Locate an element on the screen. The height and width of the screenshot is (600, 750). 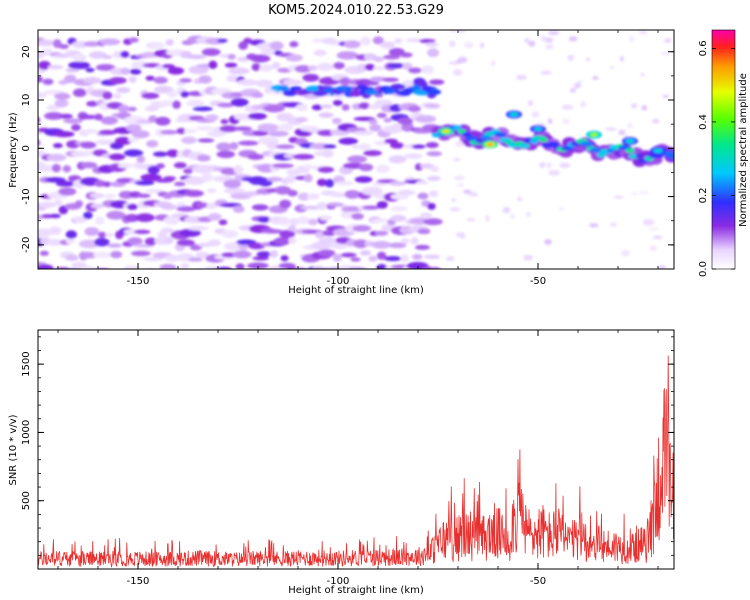
heatmap-x-tick-label: -150 is located at coordinates (138, 281).